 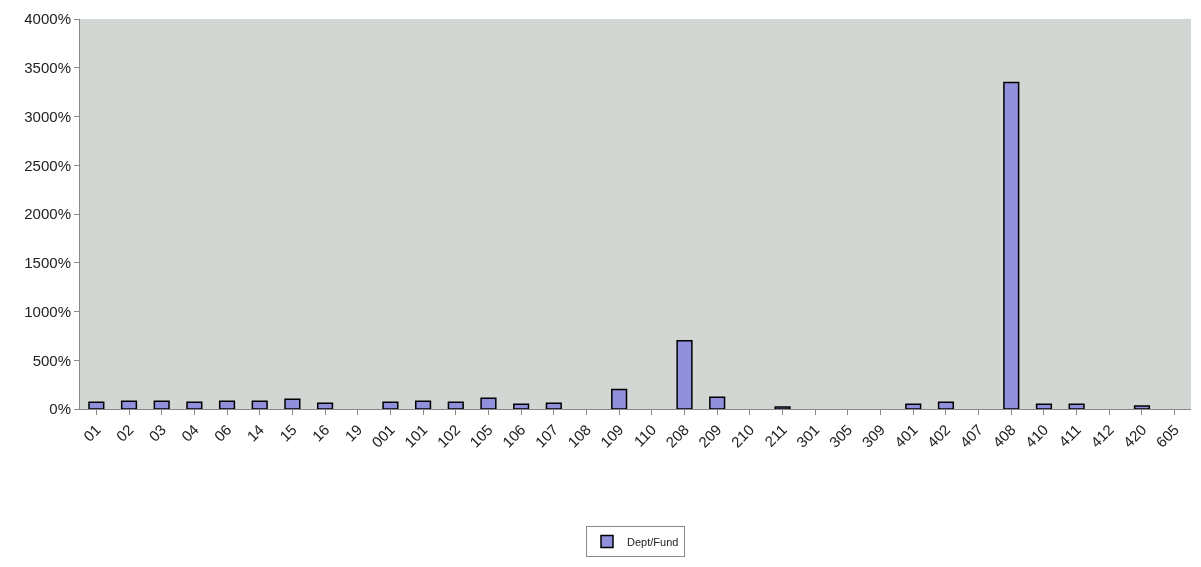 I want to click on x-tick-label: 001, so click(x=383, y=435).